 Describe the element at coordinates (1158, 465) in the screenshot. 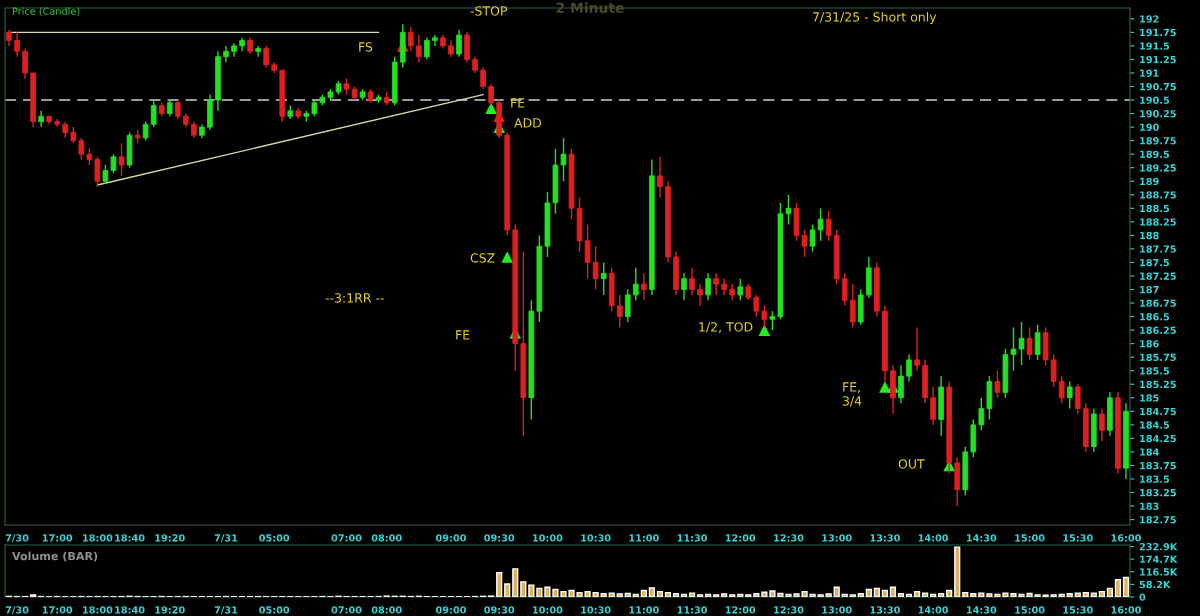

I see `y-tick-label: 183.75` at that location.